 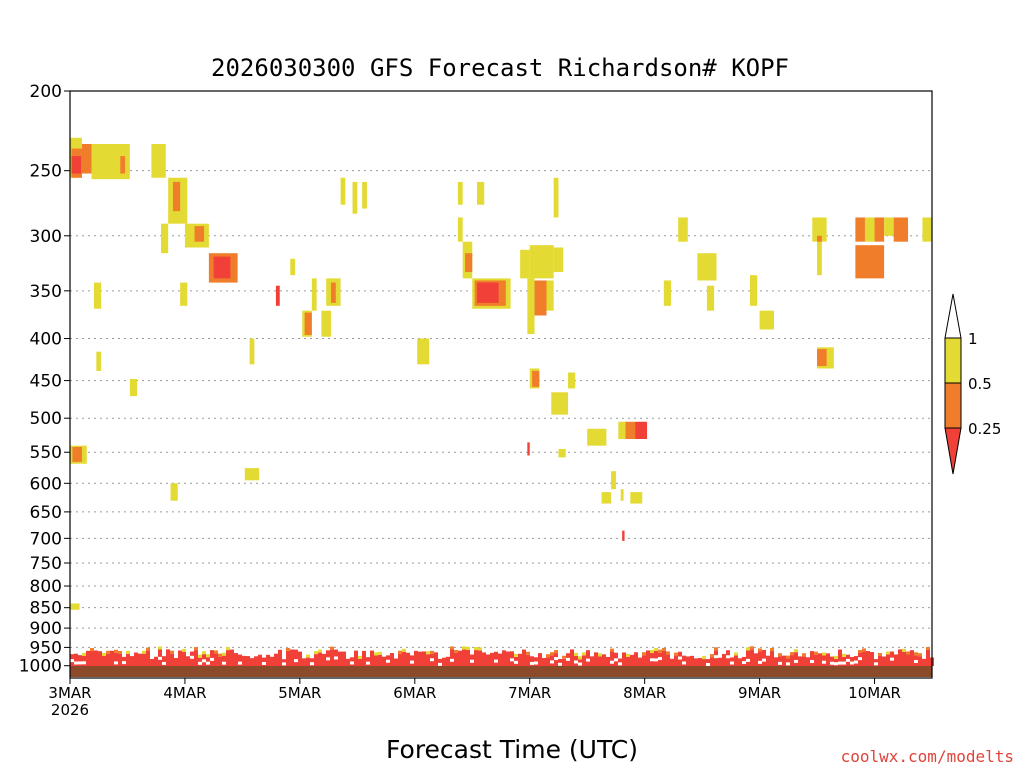 I want to click on chart-title: 2026030300 GFS Forecast Richardson# KOPF, so click(x=500, y=68).